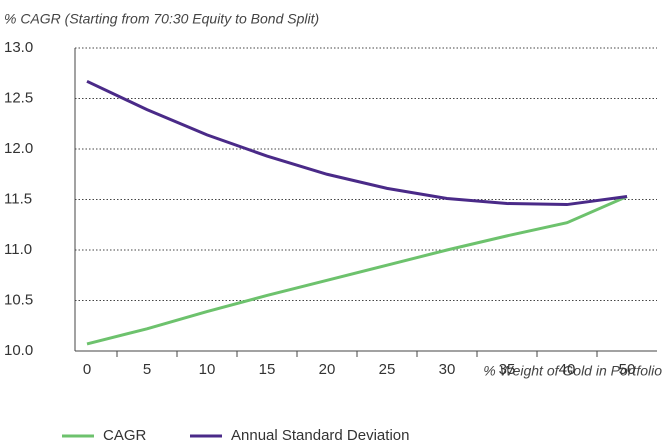 This screenshot has height=445, width=665. Describe the element at coordinates (18, 299) in the screenshot. I see `y-tick-label: 10.5` at that location.